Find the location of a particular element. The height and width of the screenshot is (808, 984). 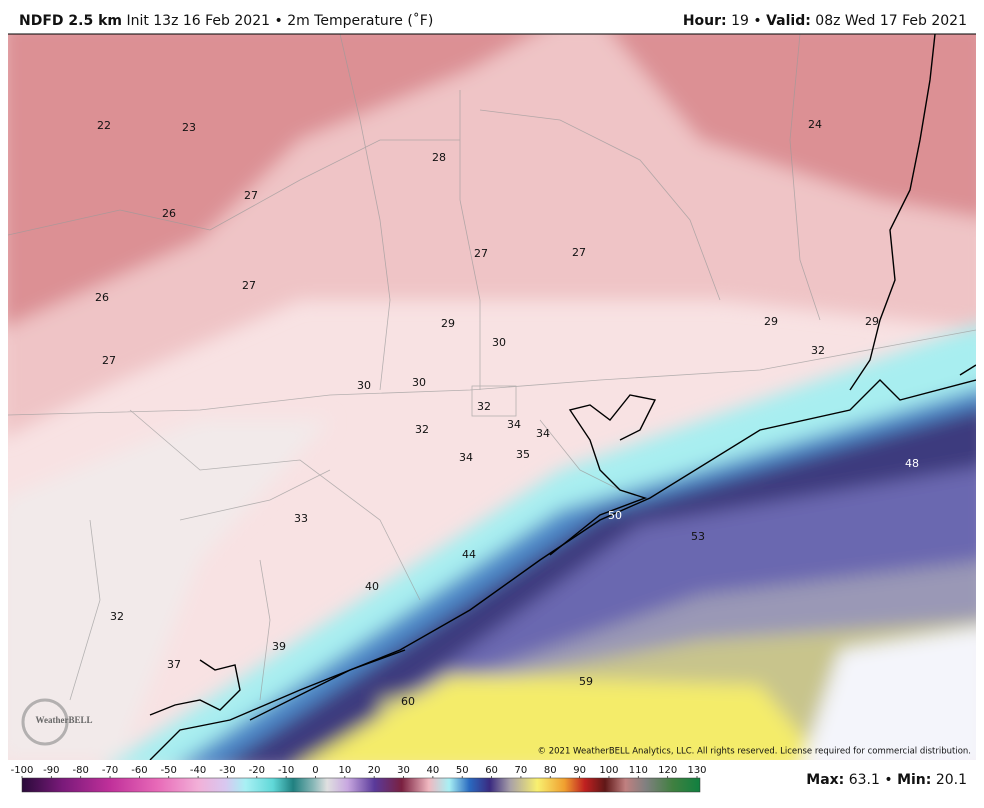

colorbar-tick-label: 110 is located at coordinates (638, 770).